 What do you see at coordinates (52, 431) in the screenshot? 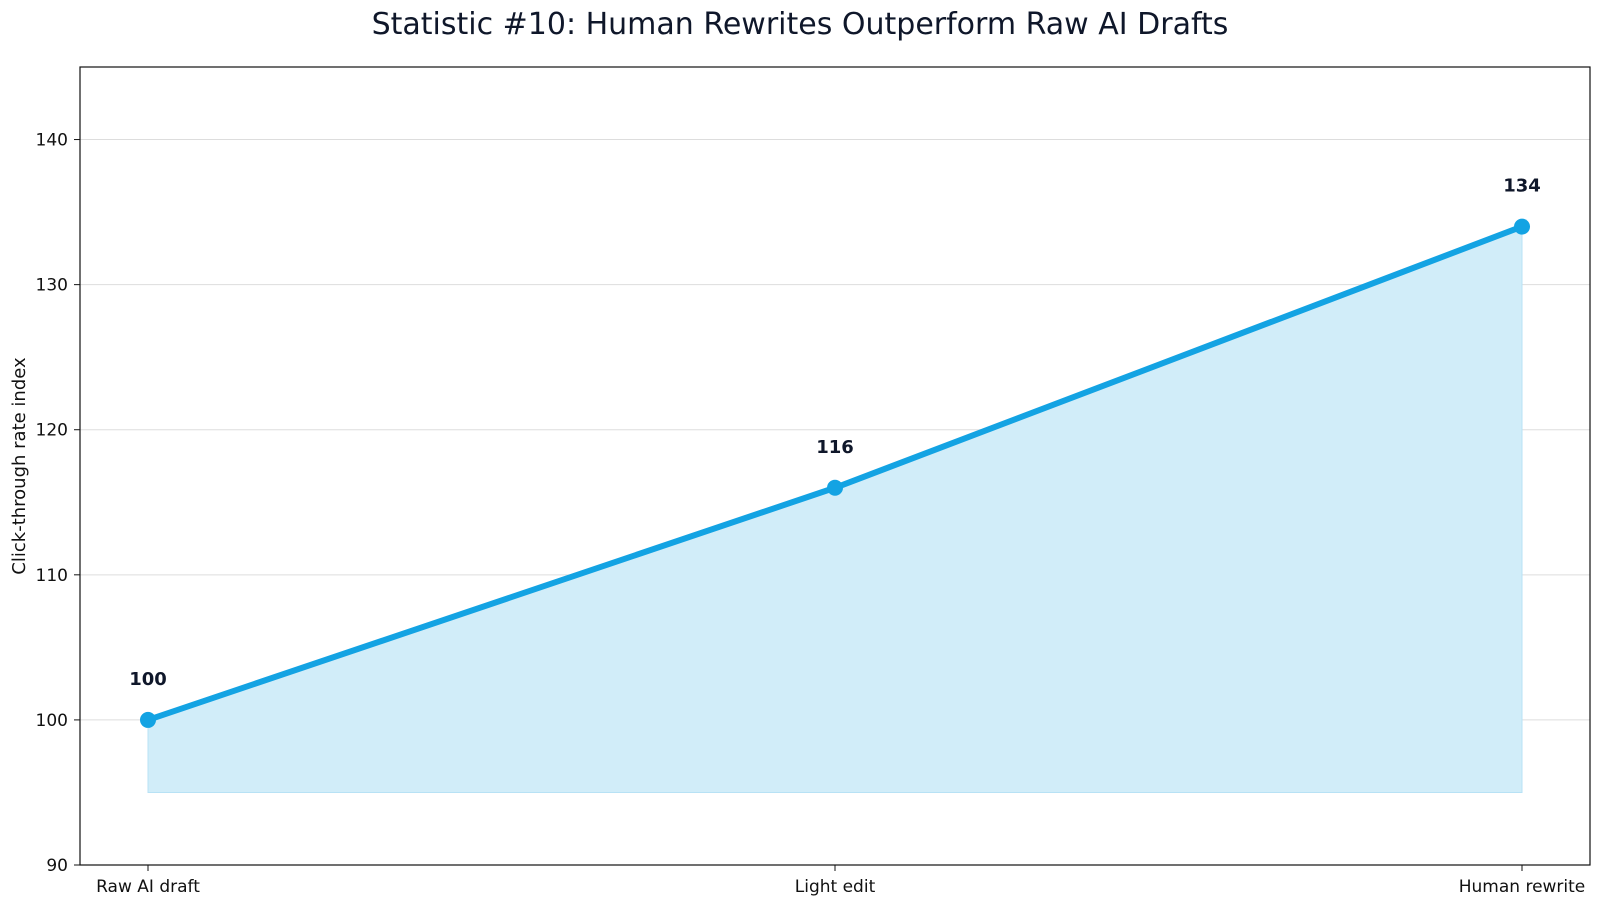
I see `y-tick-label: 120` at bounding box center [52, 431].